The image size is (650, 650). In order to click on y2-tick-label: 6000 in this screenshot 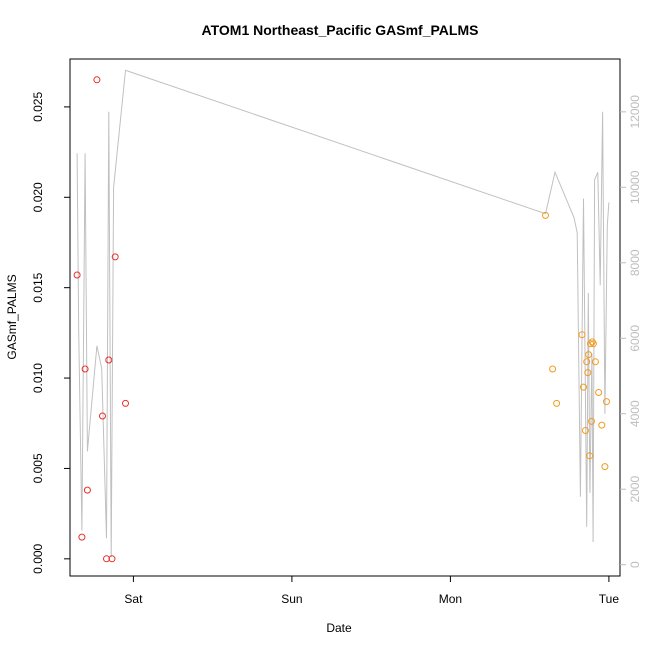, I will do `click(635, 338)`.